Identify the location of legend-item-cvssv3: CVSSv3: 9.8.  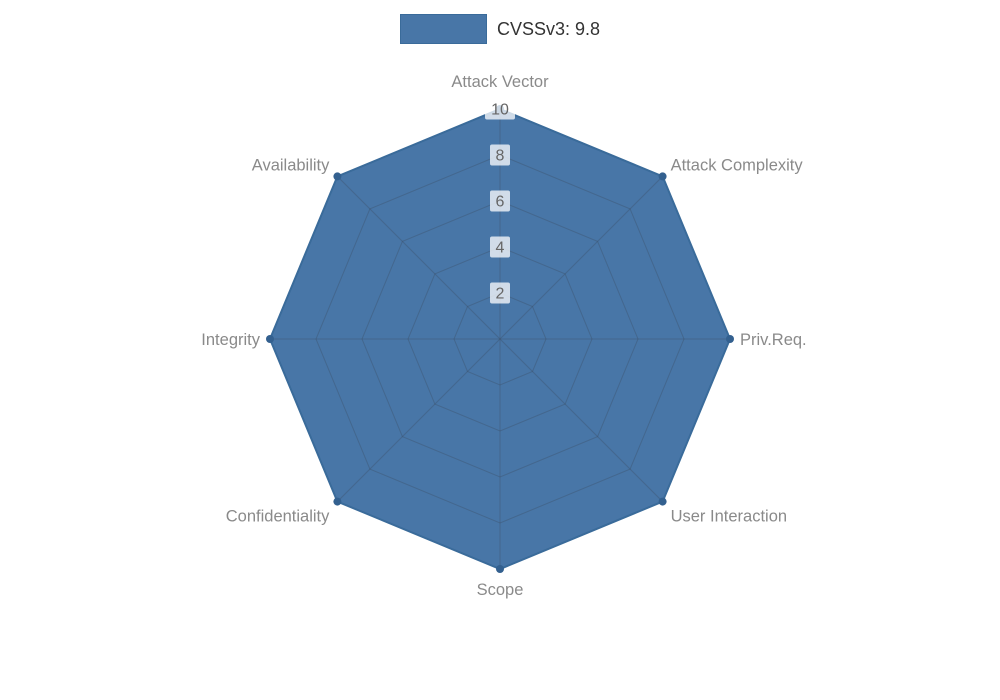
(500, 29).